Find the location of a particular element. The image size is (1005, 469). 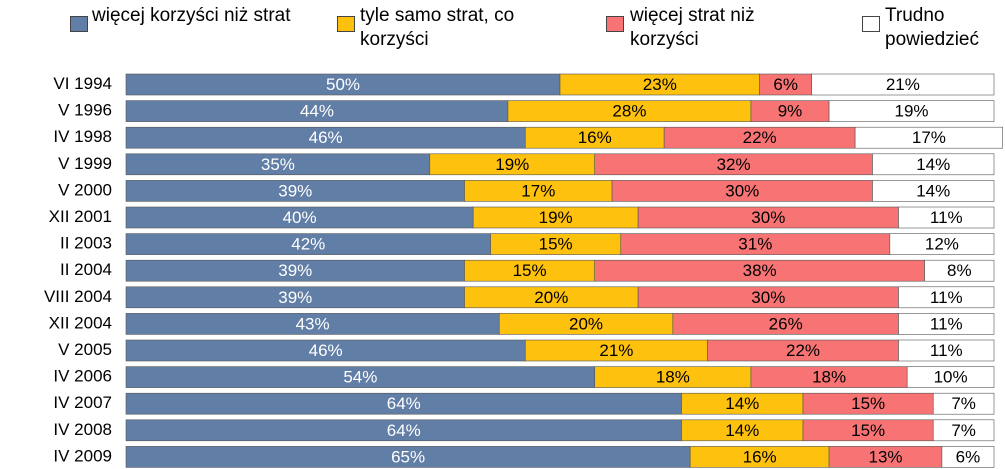

data-label: 54% is located at coordinates (360, 377).